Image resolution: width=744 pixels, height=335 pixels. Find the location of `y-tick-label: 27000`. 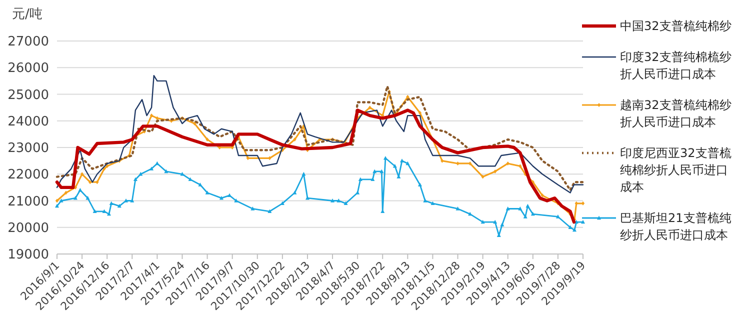

y-tick-label: 27000 is located at coordinates (28, 42).